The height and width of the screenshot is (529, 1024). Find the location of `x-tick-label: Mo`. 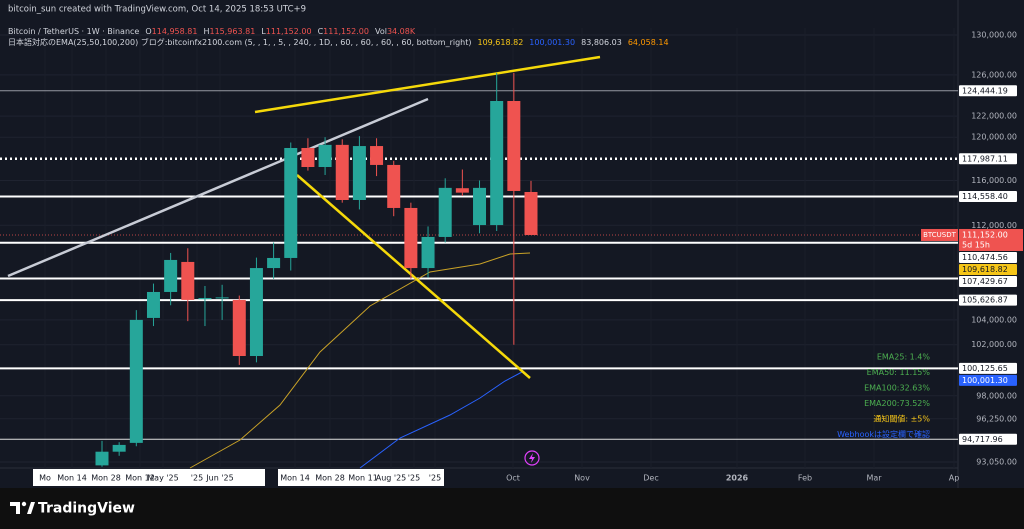

x-tick-label: Mo is located at coordinates (45, 478).